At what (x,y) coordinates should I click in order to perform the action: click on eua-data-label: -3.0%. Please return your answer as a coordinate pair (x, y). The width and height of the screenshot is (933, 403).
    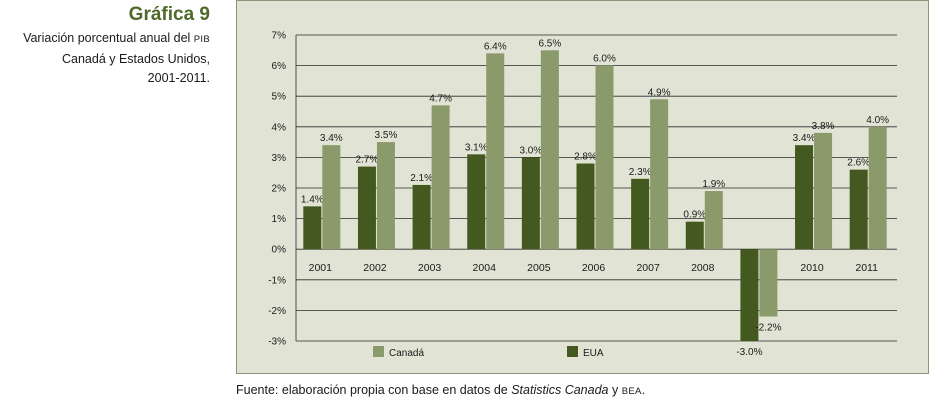
    Looking at the image, I should click on (749, 352).